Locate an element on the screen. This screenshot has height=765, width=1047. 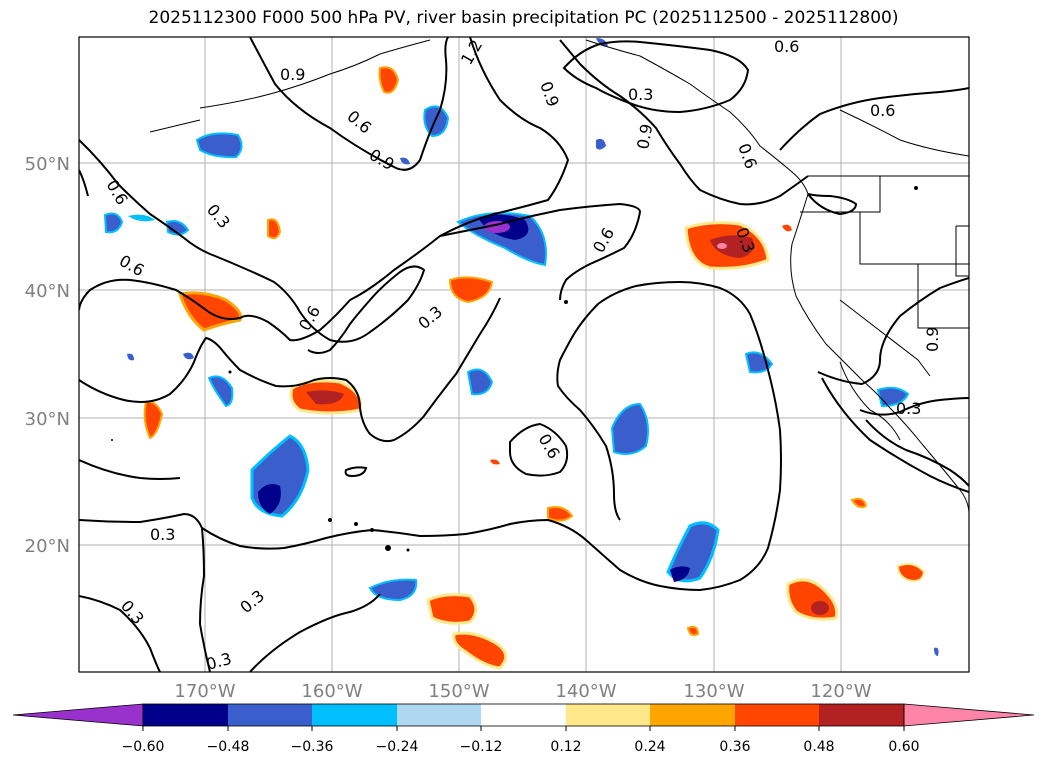
lon-label: 160°W is located at coordinates (331, 691).